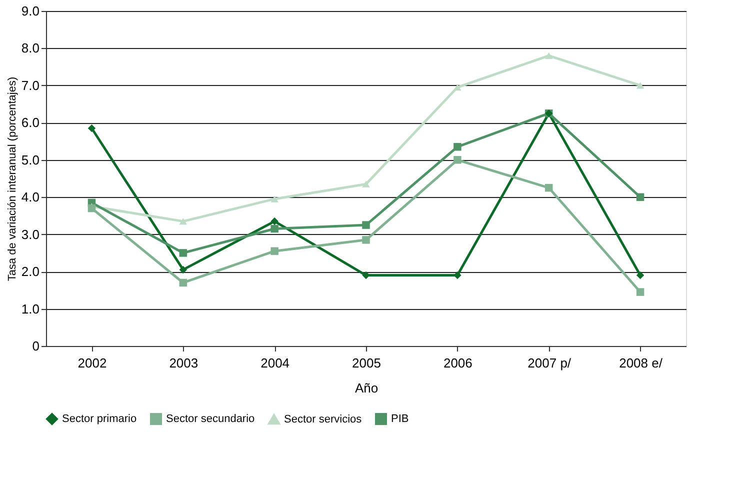 Image resolution: width=747 pixels, height=478 pixels. Describe the element at coordinates (30, 234) in the screenshot. I see `y-tick-label: 3.0` at that location.